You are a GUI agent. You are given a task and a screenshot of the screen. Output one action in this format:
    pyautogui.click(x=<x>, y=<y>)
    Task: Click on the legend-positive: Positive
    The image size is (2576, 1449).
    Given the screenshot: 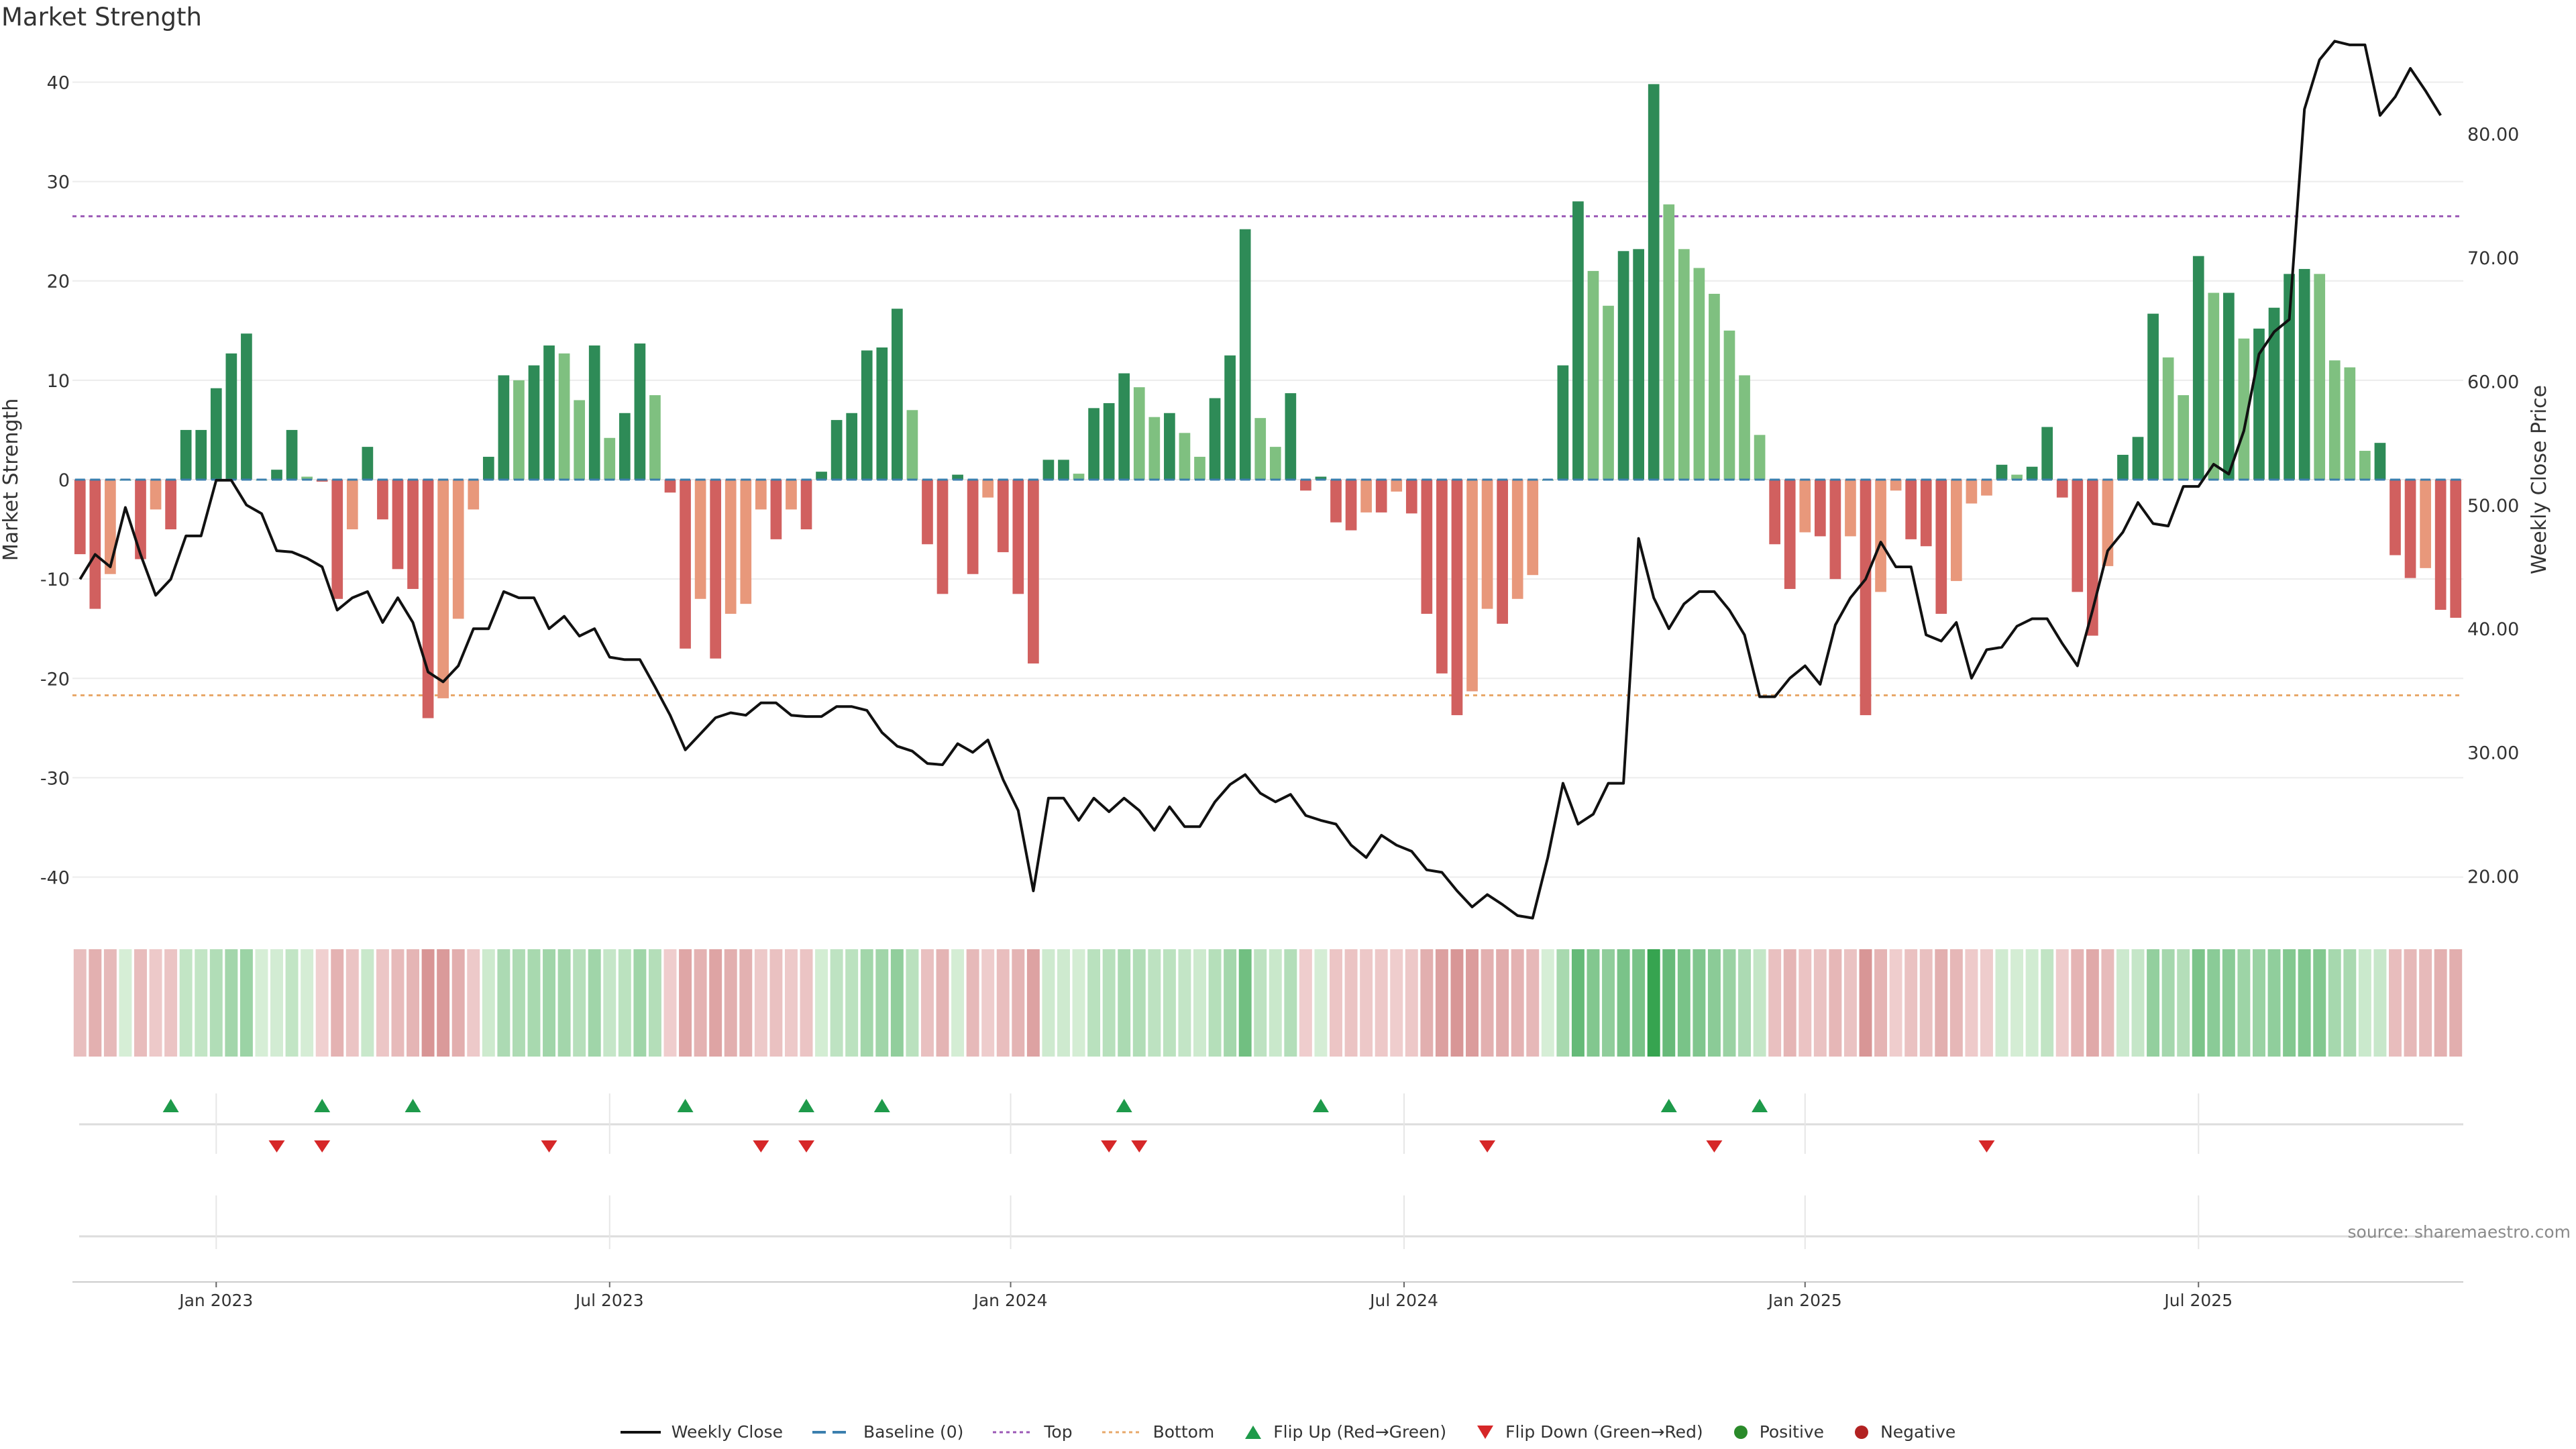 What is the action you would take?
    pyautogui.click(x=1778, y=1432)
    